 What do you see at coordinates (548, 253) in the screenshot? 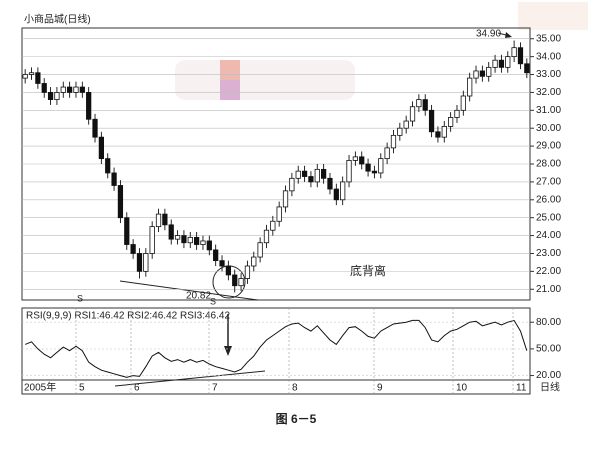
I see `y-tick-label: 23.00` at bounding box center [548, 253].